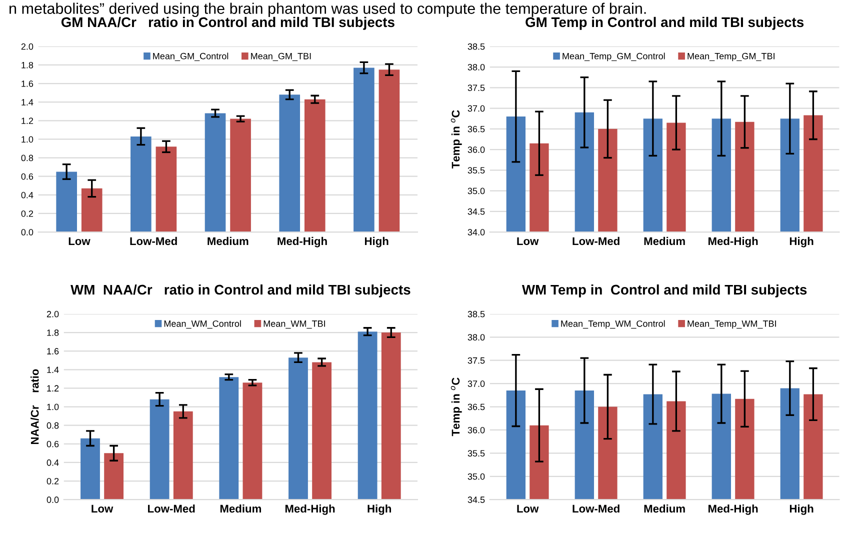 This screenshot has height=546, width=852. What do you see at coordinates (731, 57) in the screenshot?
I see `legend-label: Mean_Temp_GM_TBI` at bounding box center [731, 57].